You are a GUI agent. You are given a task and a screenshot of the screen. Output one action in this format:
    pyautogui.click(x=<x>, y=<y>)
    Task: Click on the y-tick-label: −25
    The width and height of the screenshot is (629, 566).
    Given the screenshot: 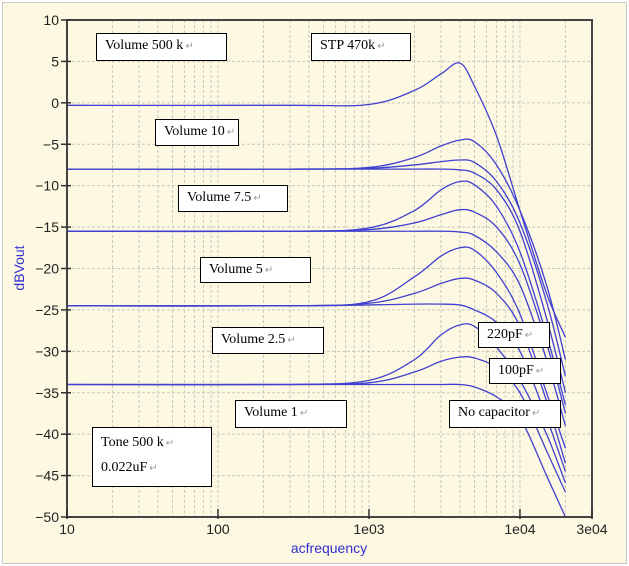 What is the action you would take?
    pyautogui.click(x=47, y=310)
    